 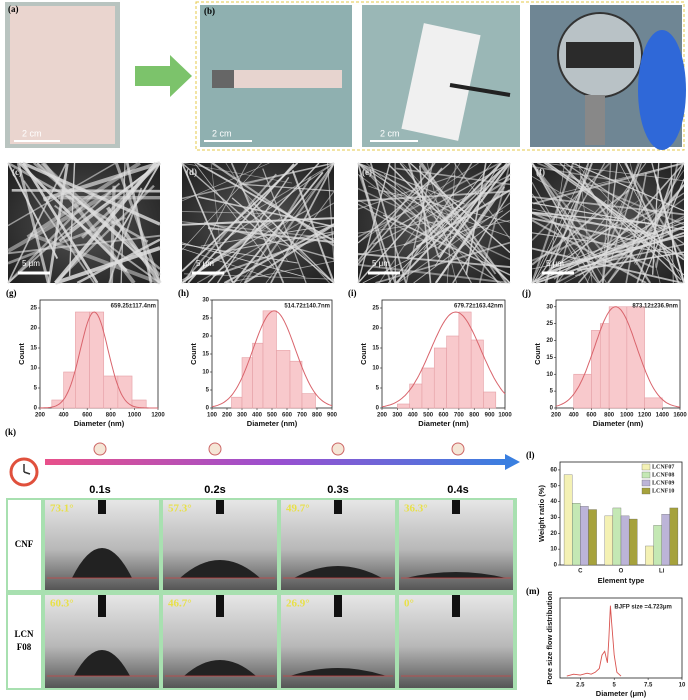 I want to click on contact-angle: 60.3°, so click(x=62, y=604).